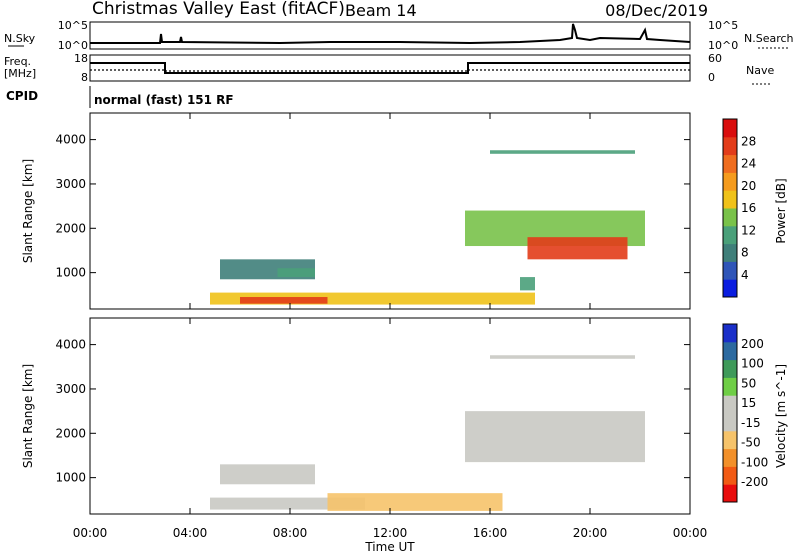  What do you see at coordinates (748, 164) in the screenshot?
I see `power-colorbar-tick: 24` at bounding box center [748, 164].